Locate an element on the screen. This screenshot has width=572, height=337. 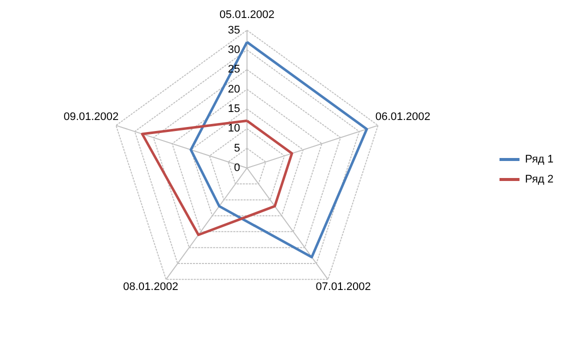
spoke-label: 07.01.2002 is located at coordinates (343, 287).